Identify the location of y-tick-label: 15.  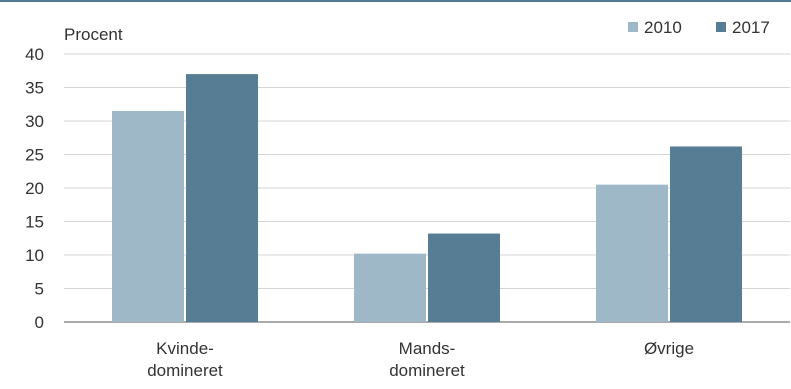
(34, 222).